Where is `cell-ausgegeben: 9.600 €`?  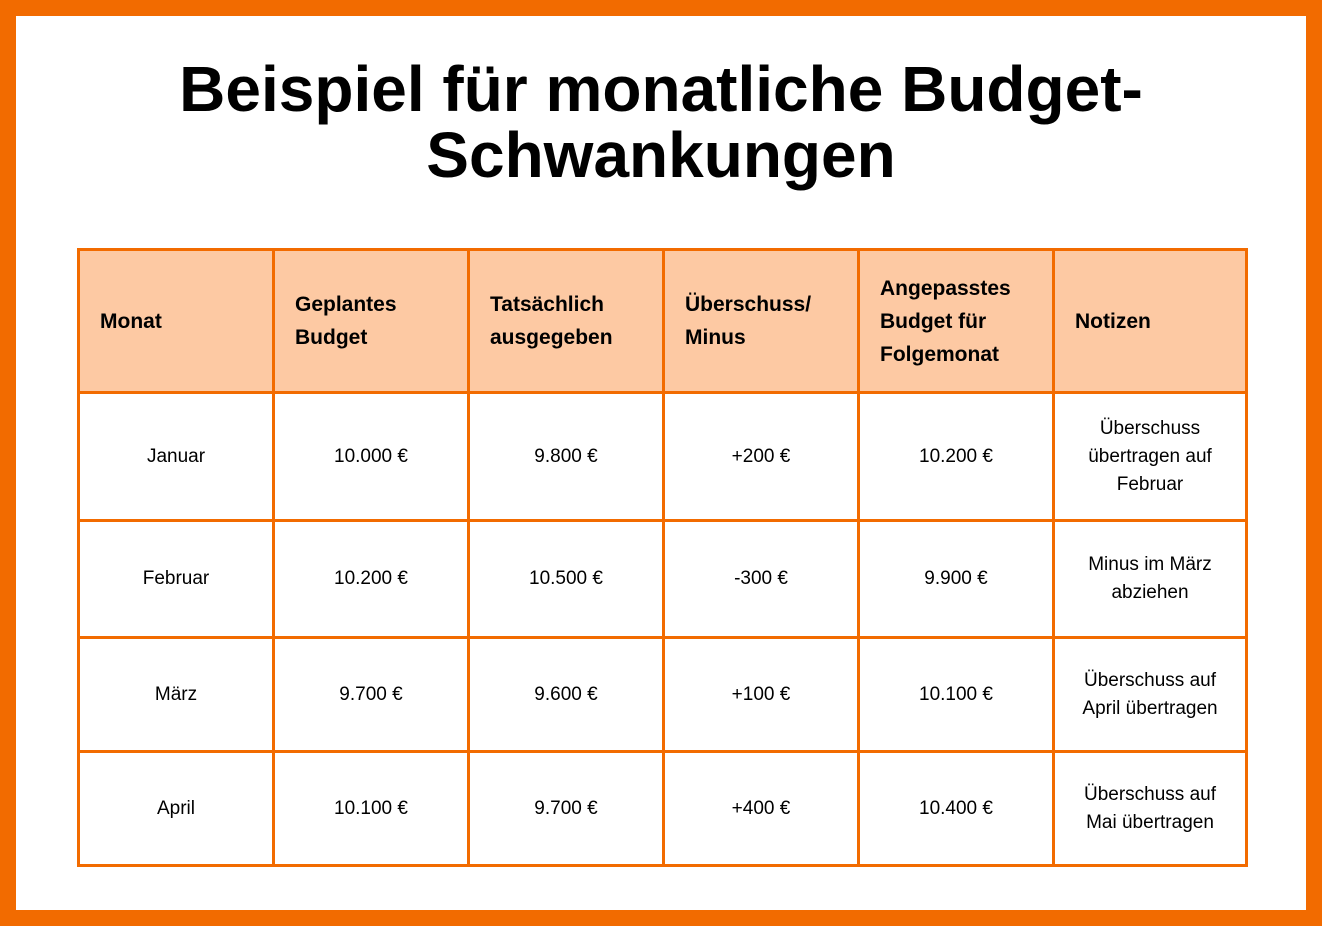 cell-ausgegeben: 9.600 € is located at coordinates (566, 694).